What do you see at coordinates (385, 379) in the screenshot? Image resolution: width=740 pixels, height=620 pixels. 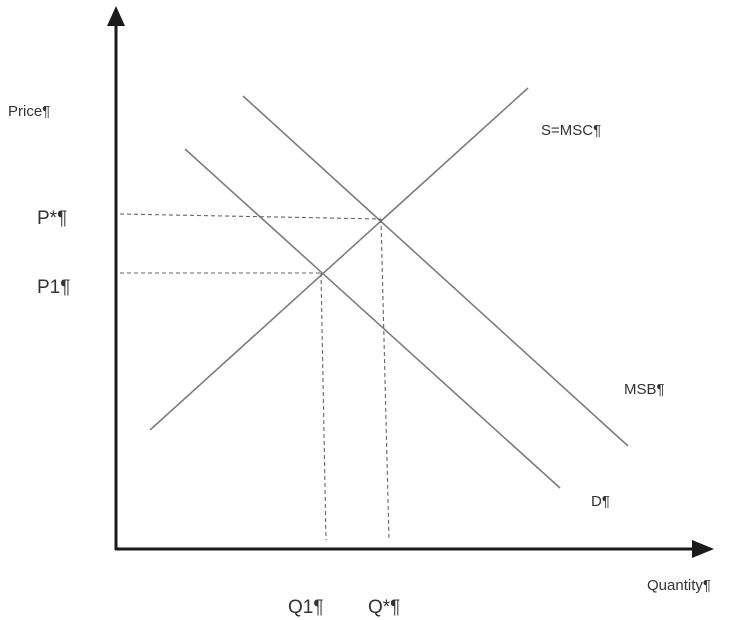 I see `q-star-guide` at bounding box center [385, 379].